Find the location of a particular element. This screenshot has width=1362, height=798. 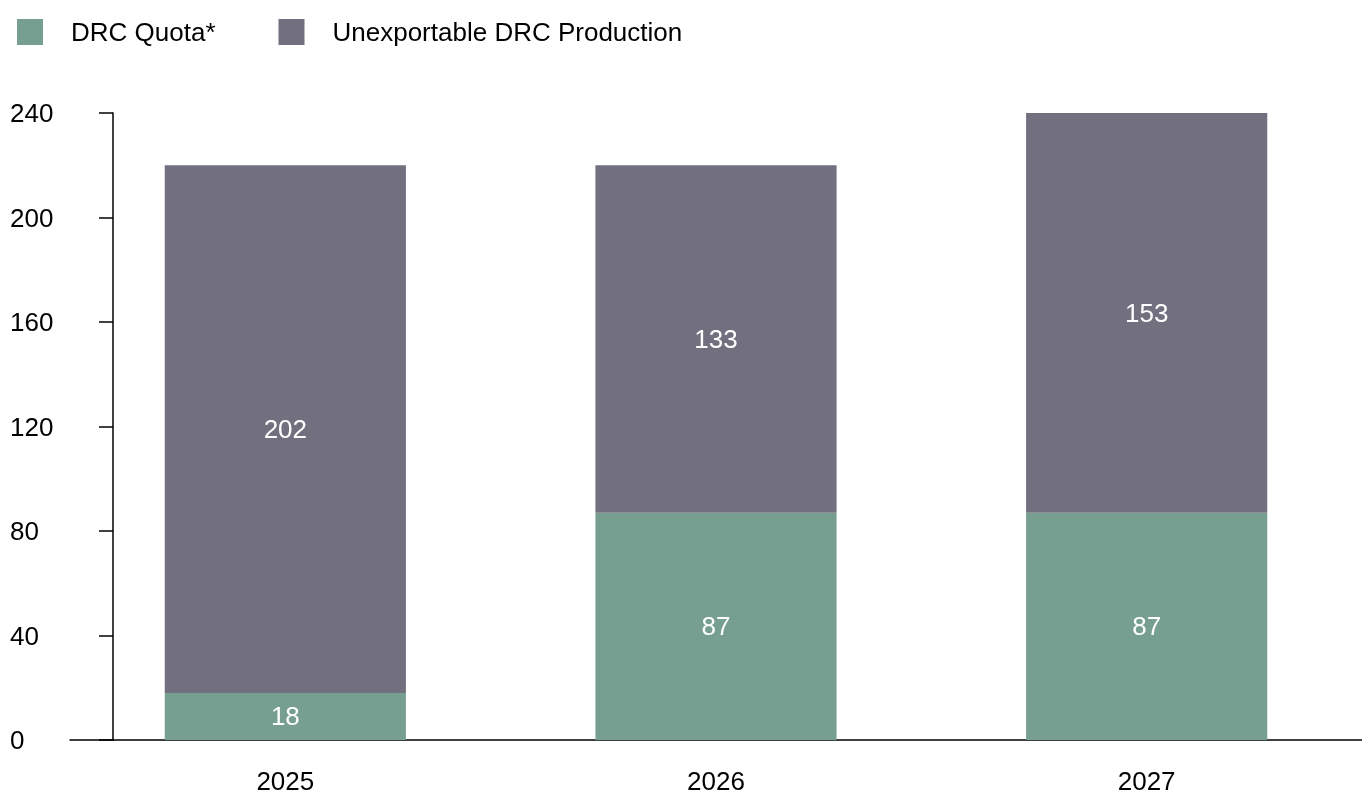

y-tick-label: 40 is located at coordinates (24, 635).